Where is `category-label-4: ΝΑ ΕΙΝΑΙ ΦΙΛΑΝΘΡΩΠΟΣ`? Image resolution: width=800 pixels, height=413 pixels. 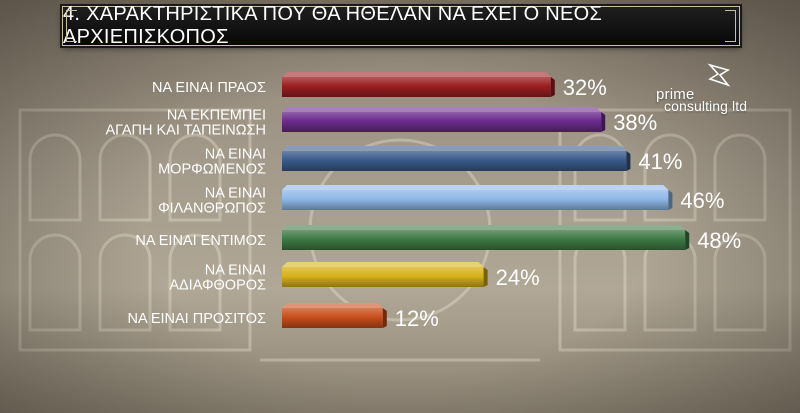 category-label-4: ΝΑ ΕΙΝΑΙ ΦΙΛΑΝΘΡΩΠΟΣ is located at coordinates (212, 201).